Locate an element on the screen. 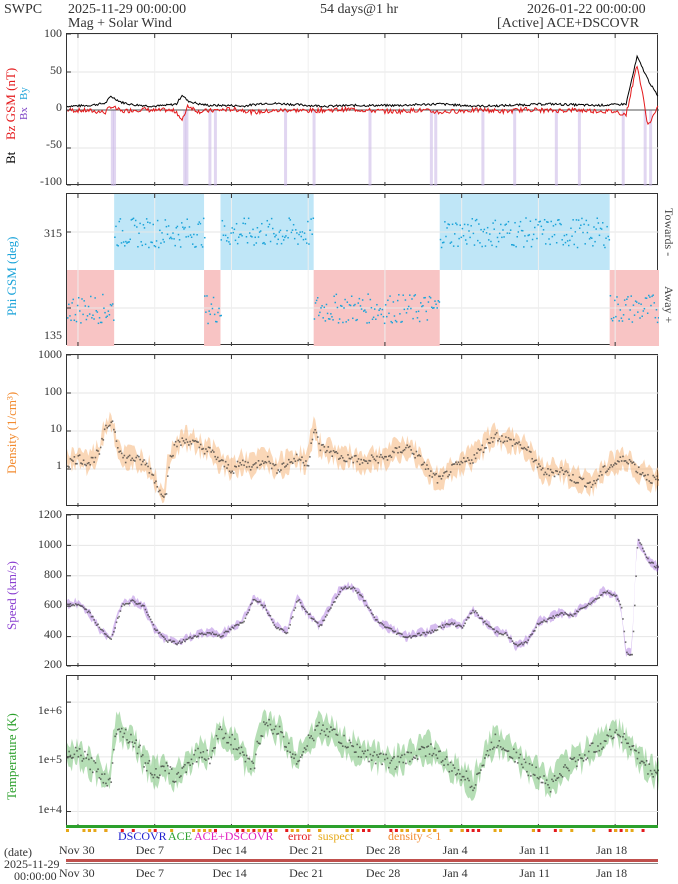 The width and height of the screenshot is (678, 884). density-ytick: 10 is located at coordinates (56, 428).